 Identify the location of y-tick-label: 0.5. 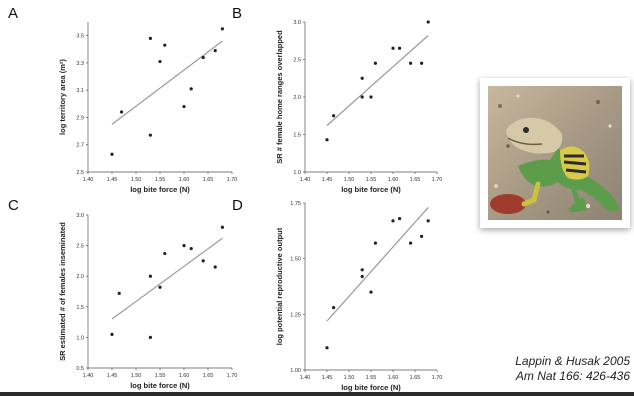
(80, 369).